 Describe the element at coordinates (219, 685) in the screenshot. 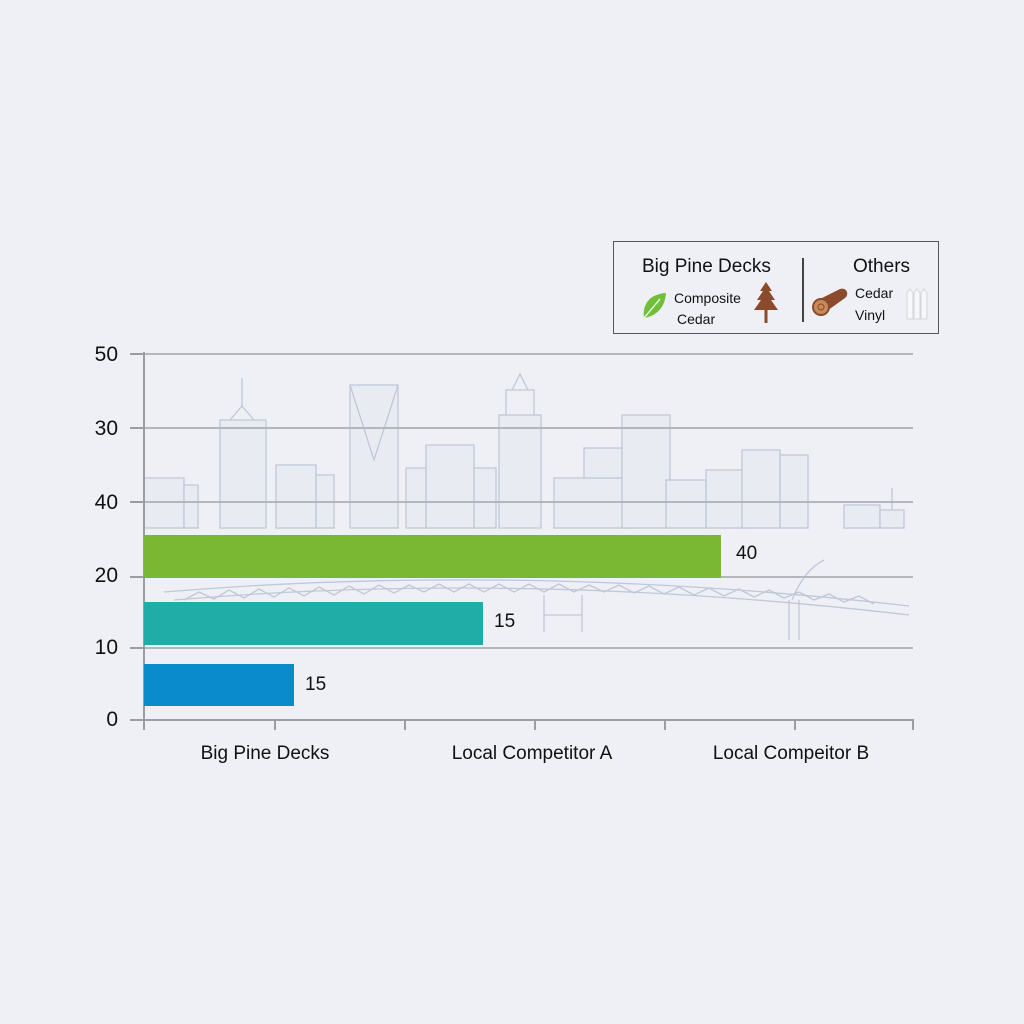

I see `bar-local-competitor-b` at that location.